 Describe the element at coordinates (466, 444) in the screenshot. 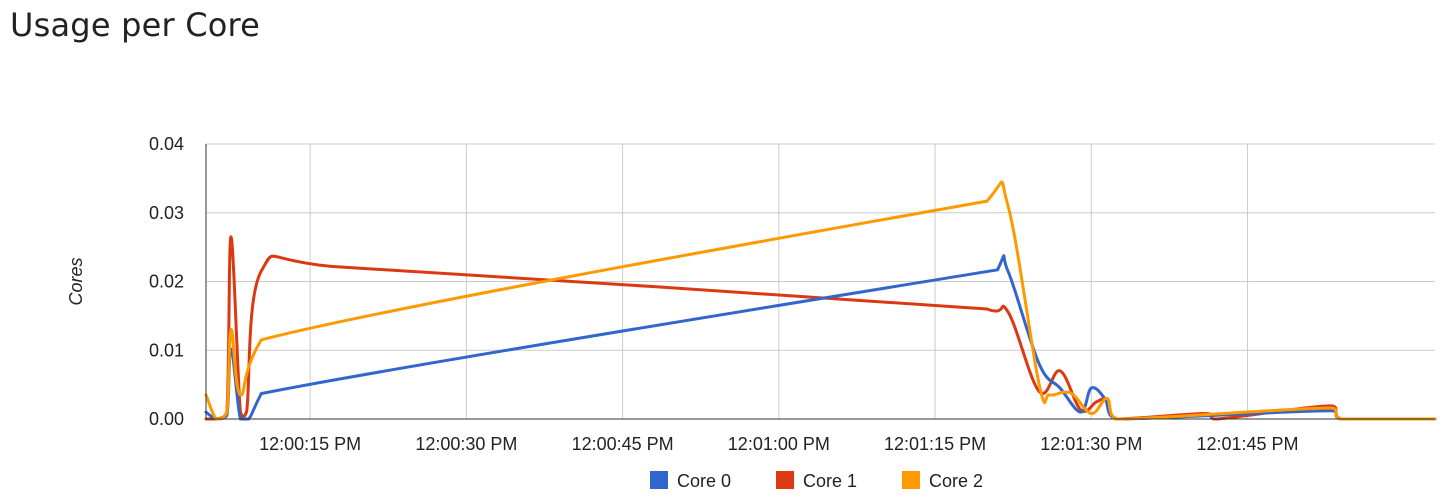

I see `x-tick-label: 12:00:30 PM` at that location.